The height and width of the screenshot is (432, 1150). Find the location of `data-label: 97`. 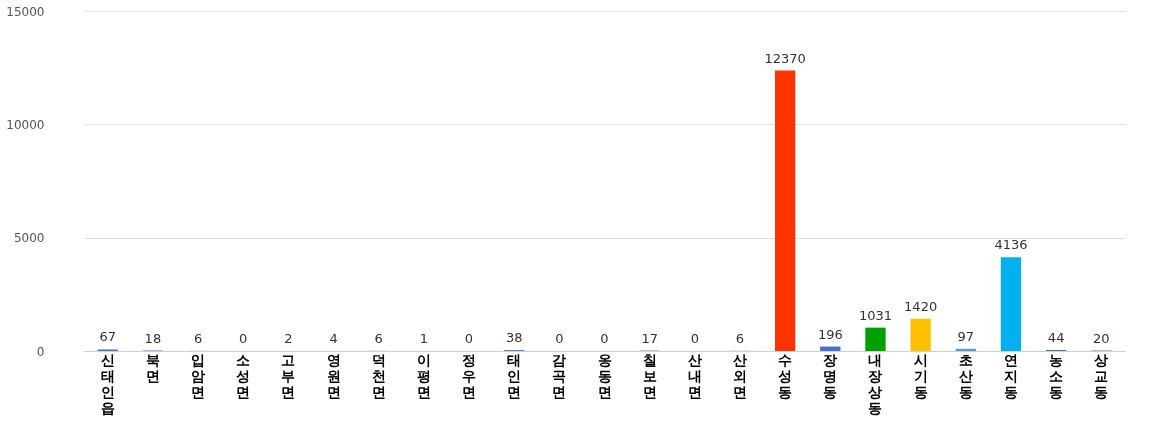

data-label: 97 is located at coordinates (966, 336).